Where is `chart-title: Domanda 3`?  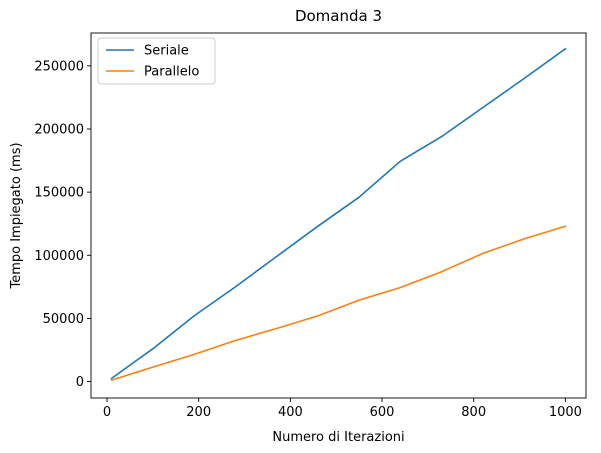
chart-title: Domanda 3 is located at coordinates (338, 16).